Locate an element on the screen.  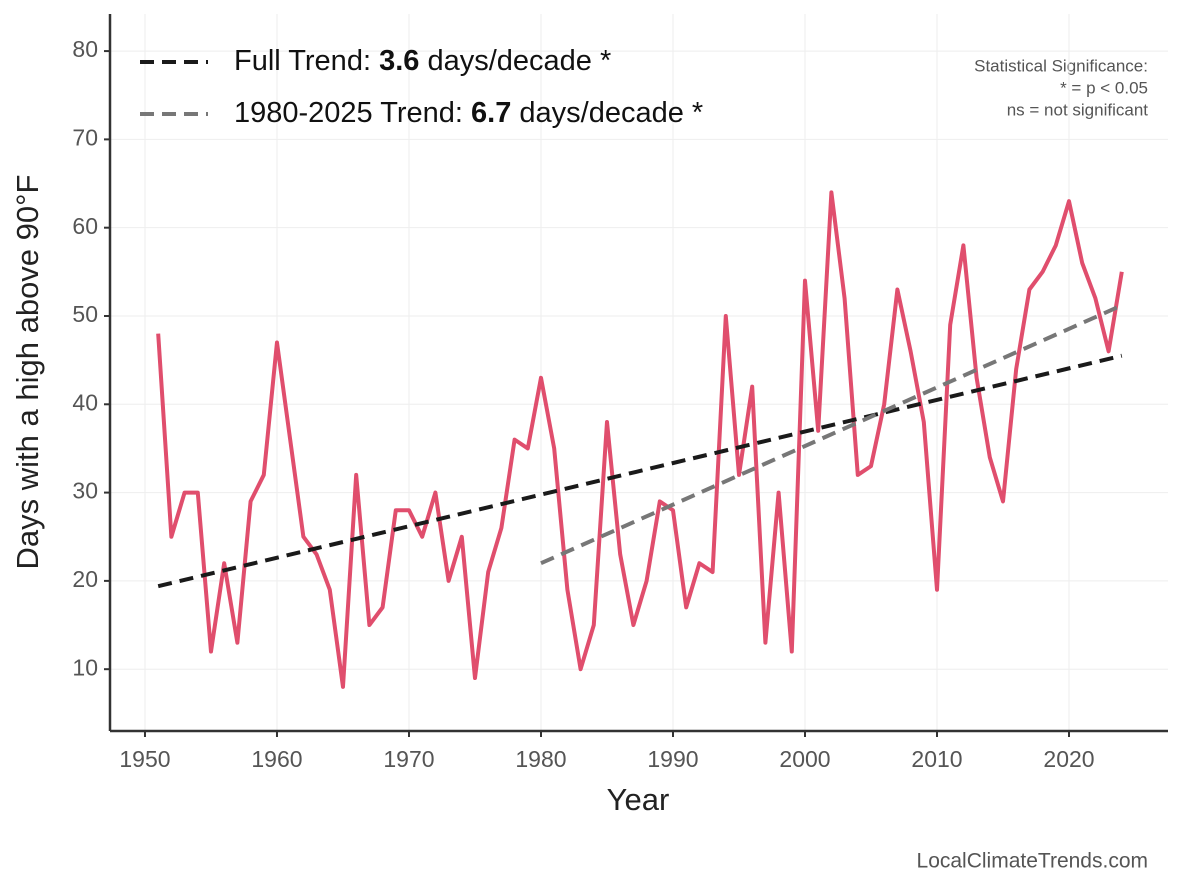
legend-label-part: Full Trend: is located at coordinates (306, 61).